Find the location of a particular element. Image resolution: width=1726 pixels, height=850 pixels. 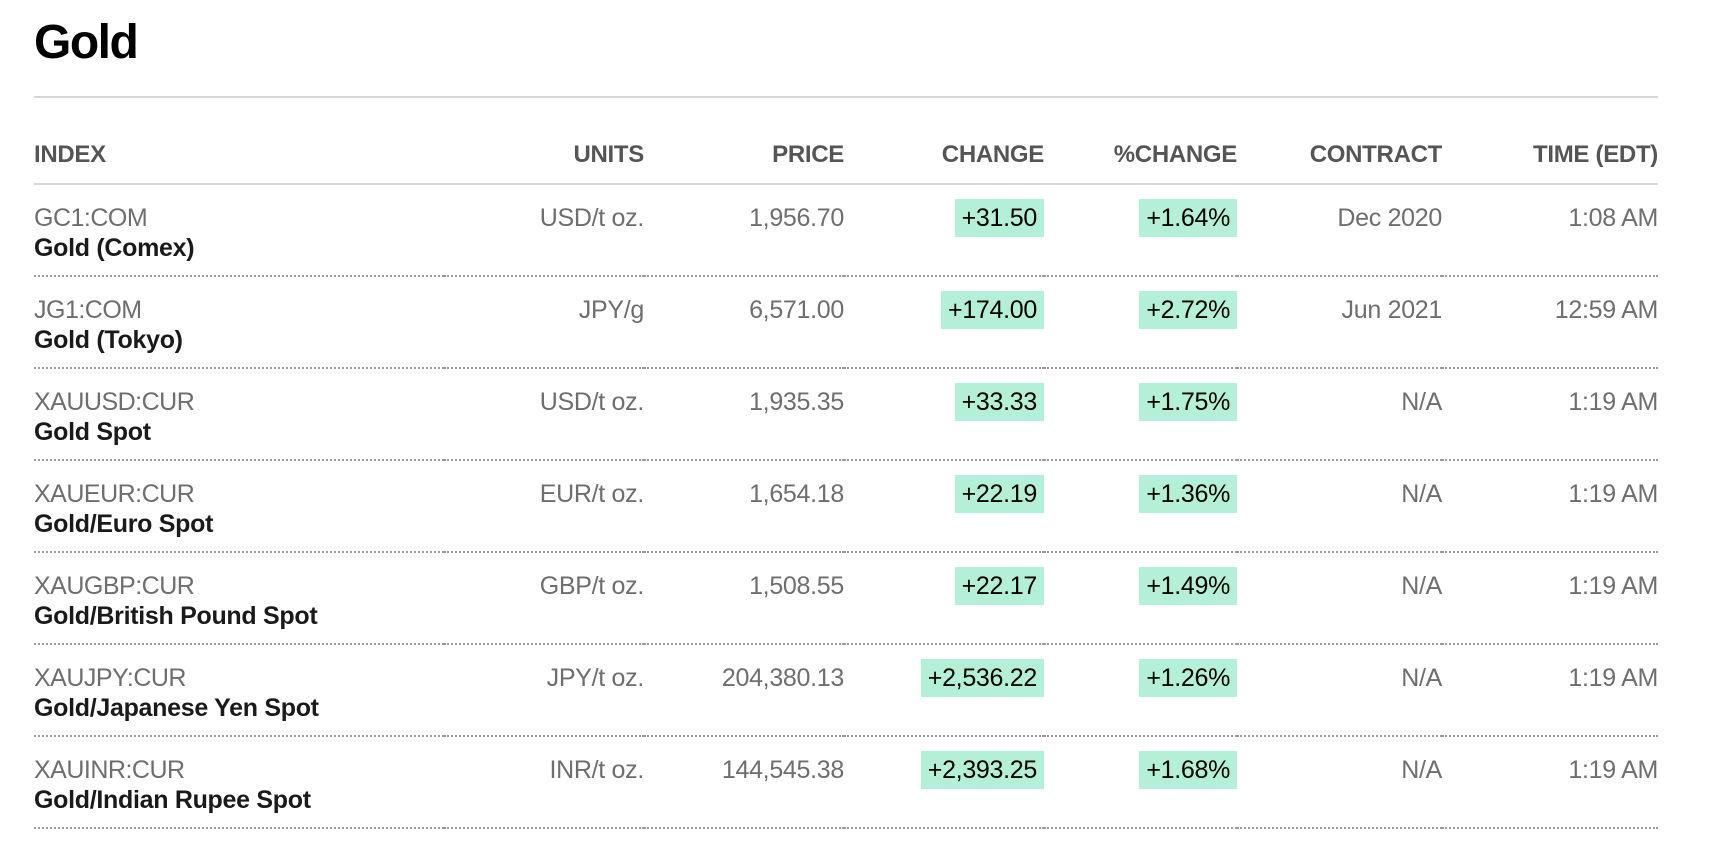

change-cell: +2,536.22 is located at coordinates (944, 690).